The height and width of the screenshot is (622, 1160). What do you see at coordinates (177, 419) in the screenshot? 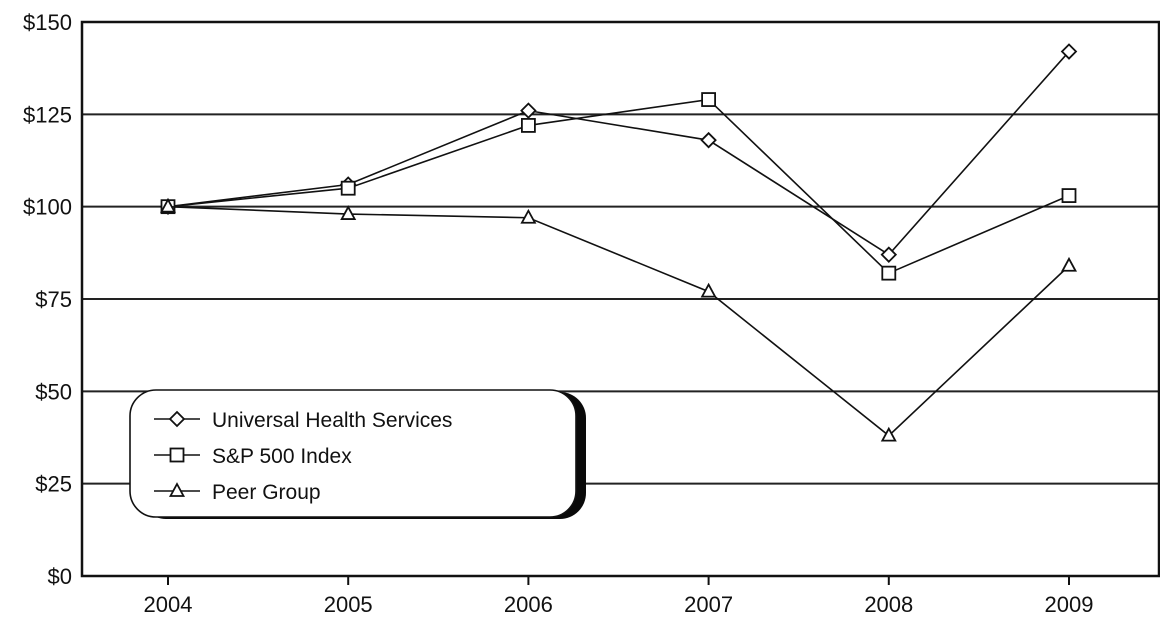
I see `legend-diamond-icon` at bounding box center [177, 419].